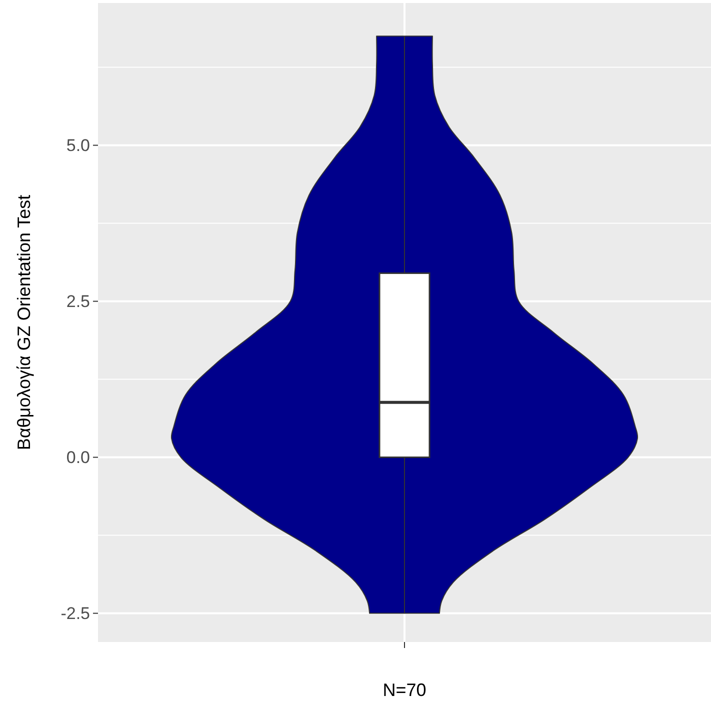 This screenshot has width=711, height=705. I want to click on y-tick-label: 0.0, so click(78, 458).